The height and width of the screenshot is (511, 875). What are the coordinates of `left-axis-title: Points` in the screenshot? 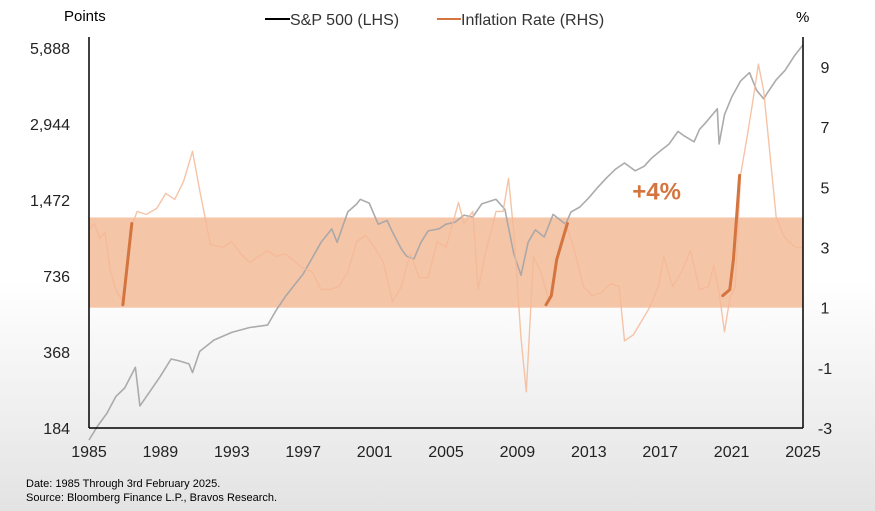 It's located at (85, 16).